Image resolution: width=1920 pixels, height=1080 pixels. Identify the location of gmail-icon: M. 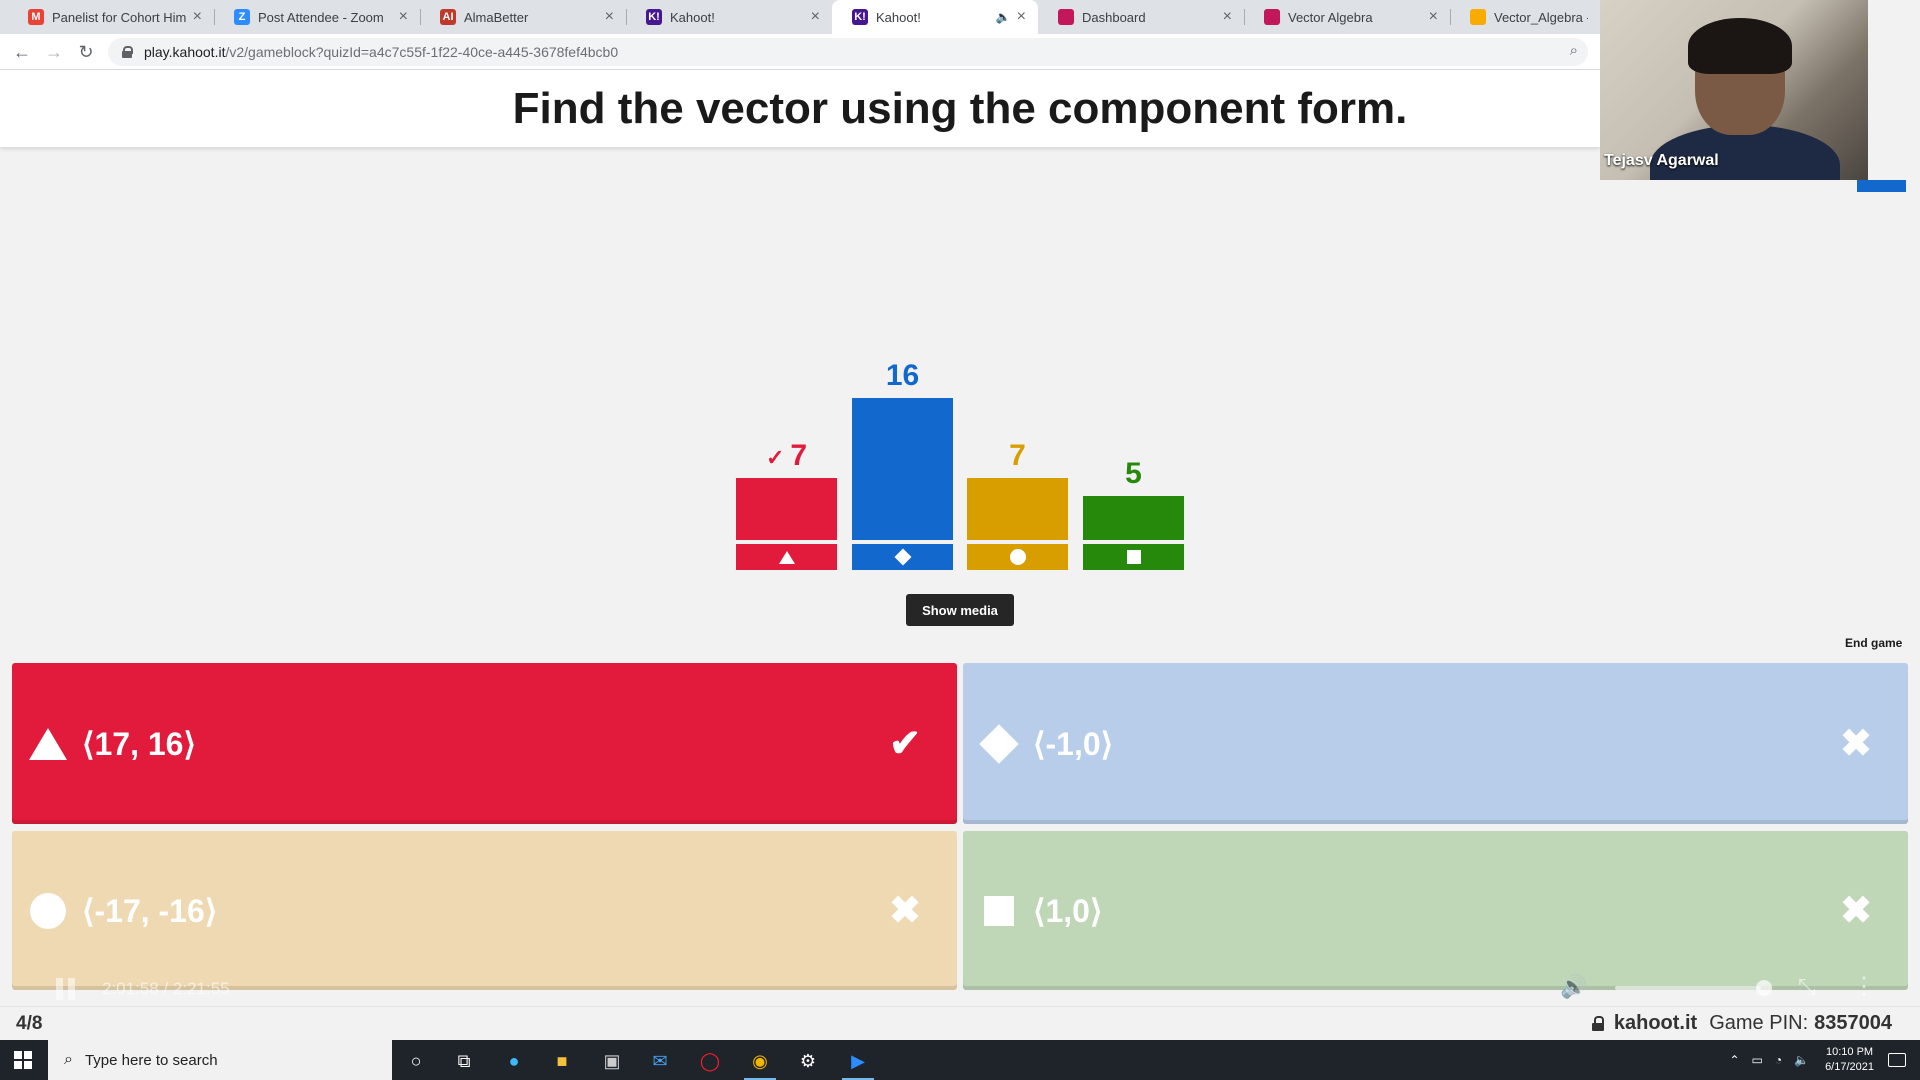
(36, 17).